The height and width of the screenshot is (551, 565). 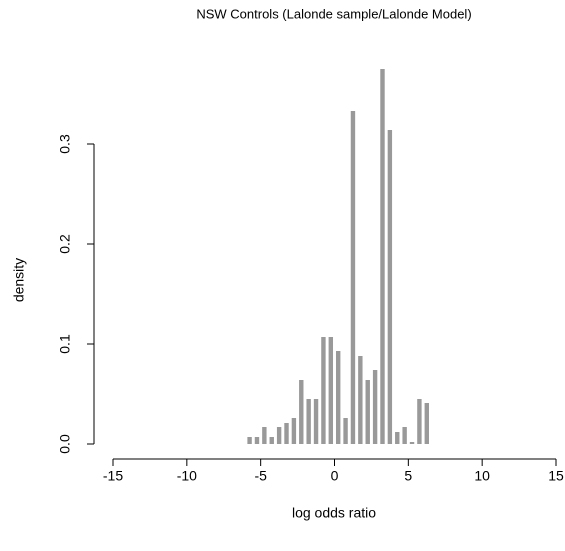 I want to click on y-tick-label: 0.2, so click(x=65, y=244).